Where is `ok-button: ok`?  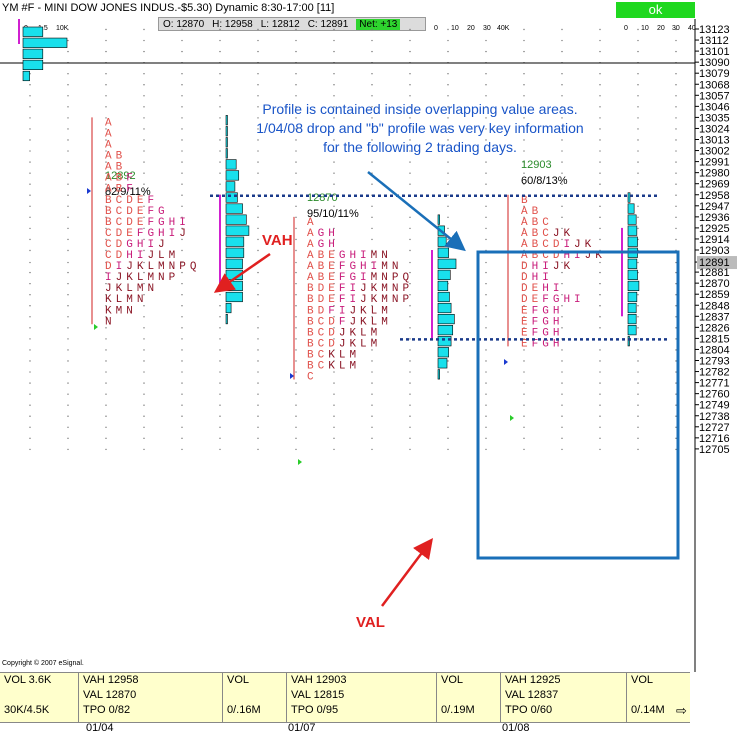
ok-button: ok is located at coordinates (655, 10).